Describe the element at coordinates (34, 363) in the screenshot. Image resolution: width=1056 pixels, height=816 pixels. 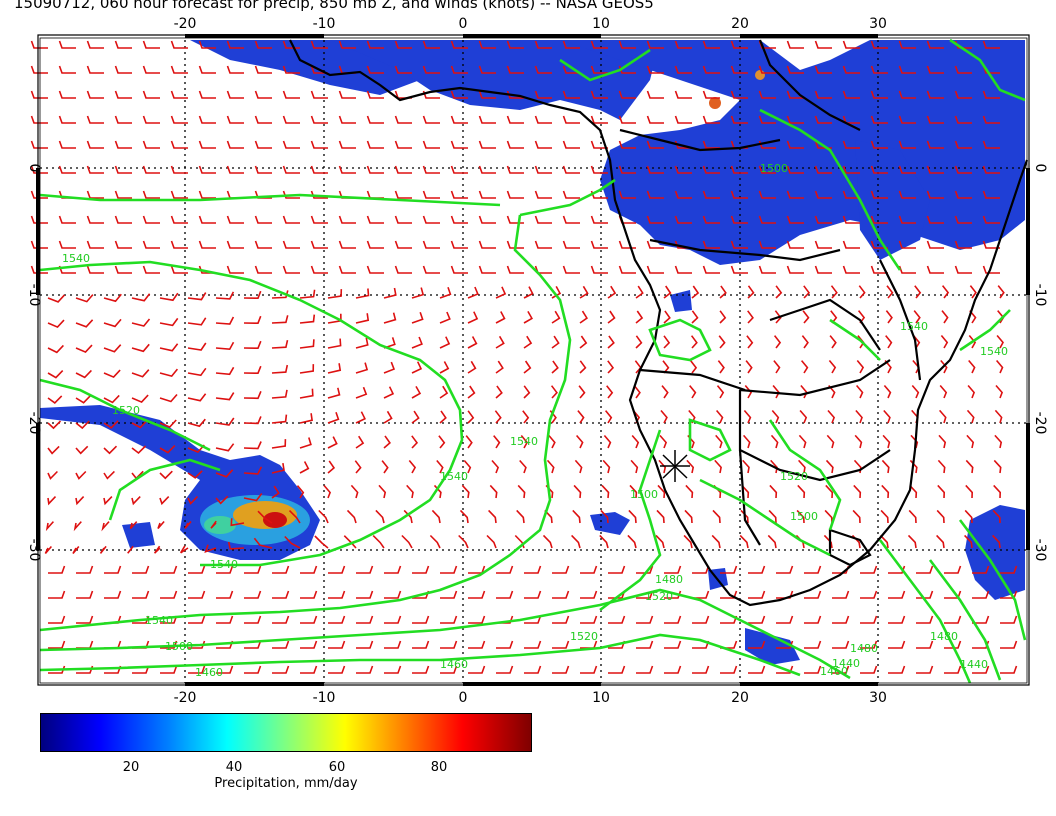
I see `left-lat-ticks: 0 -10 -20 -30` at that location.